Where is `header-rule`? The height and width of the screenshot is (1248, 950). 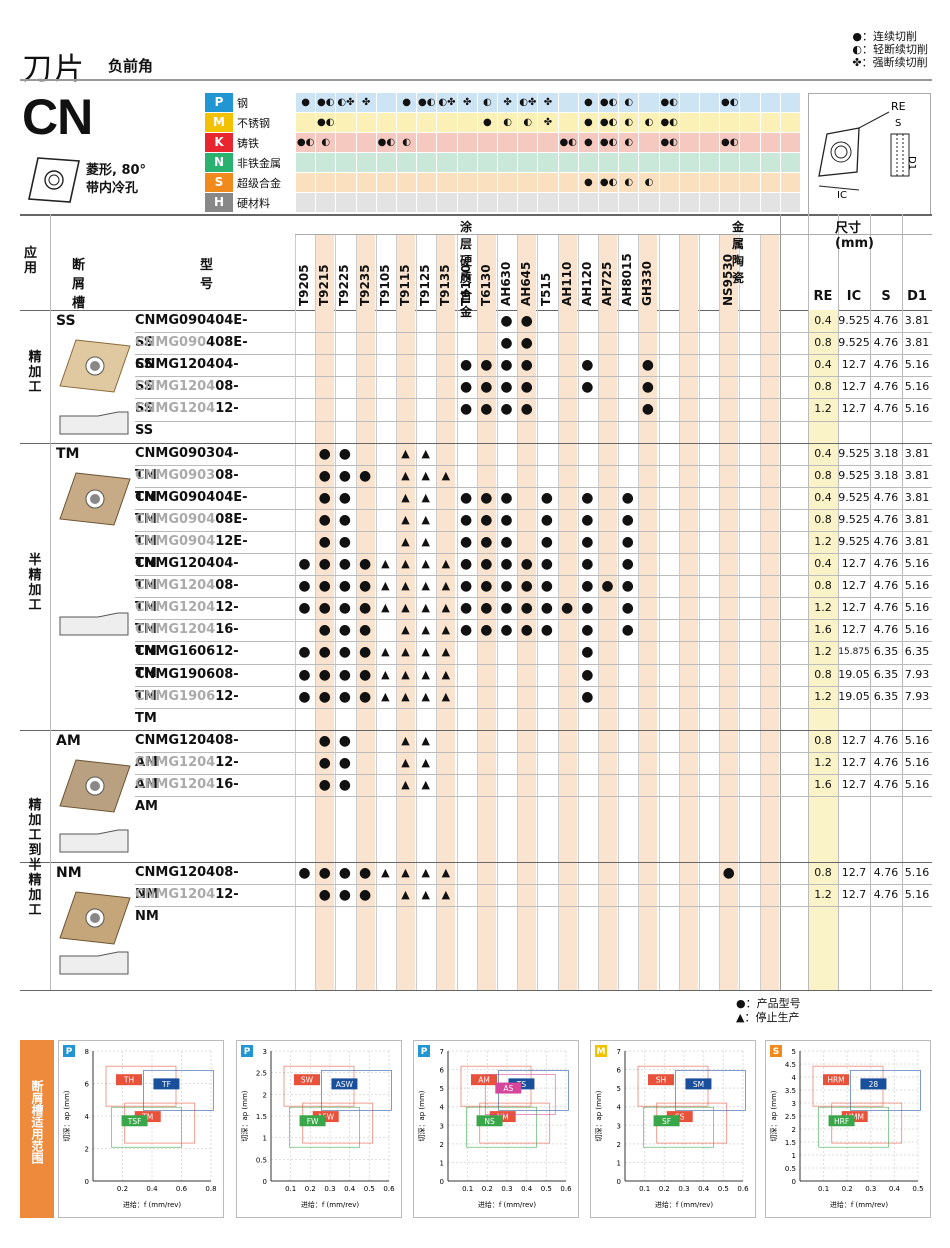
header-rule is located at coordinates (476, 80).